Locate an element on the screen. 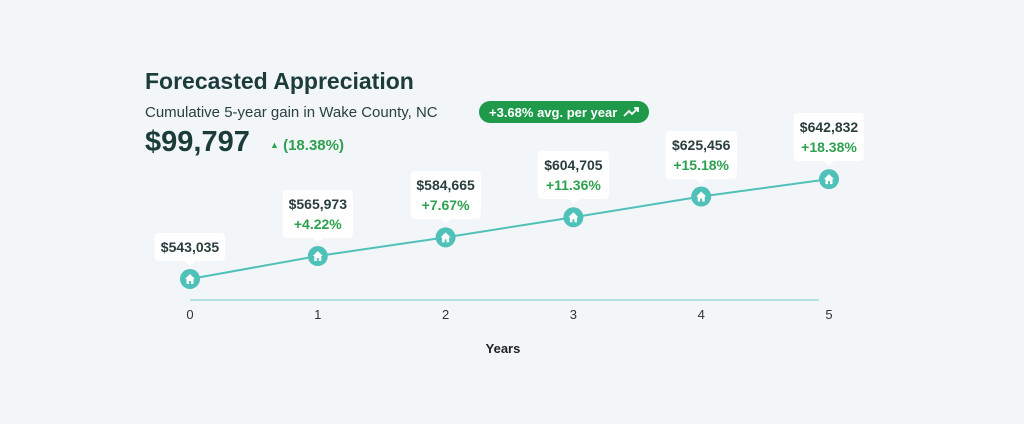  data-label: $604,705 +11.36% is located at coordinates (573, 178).